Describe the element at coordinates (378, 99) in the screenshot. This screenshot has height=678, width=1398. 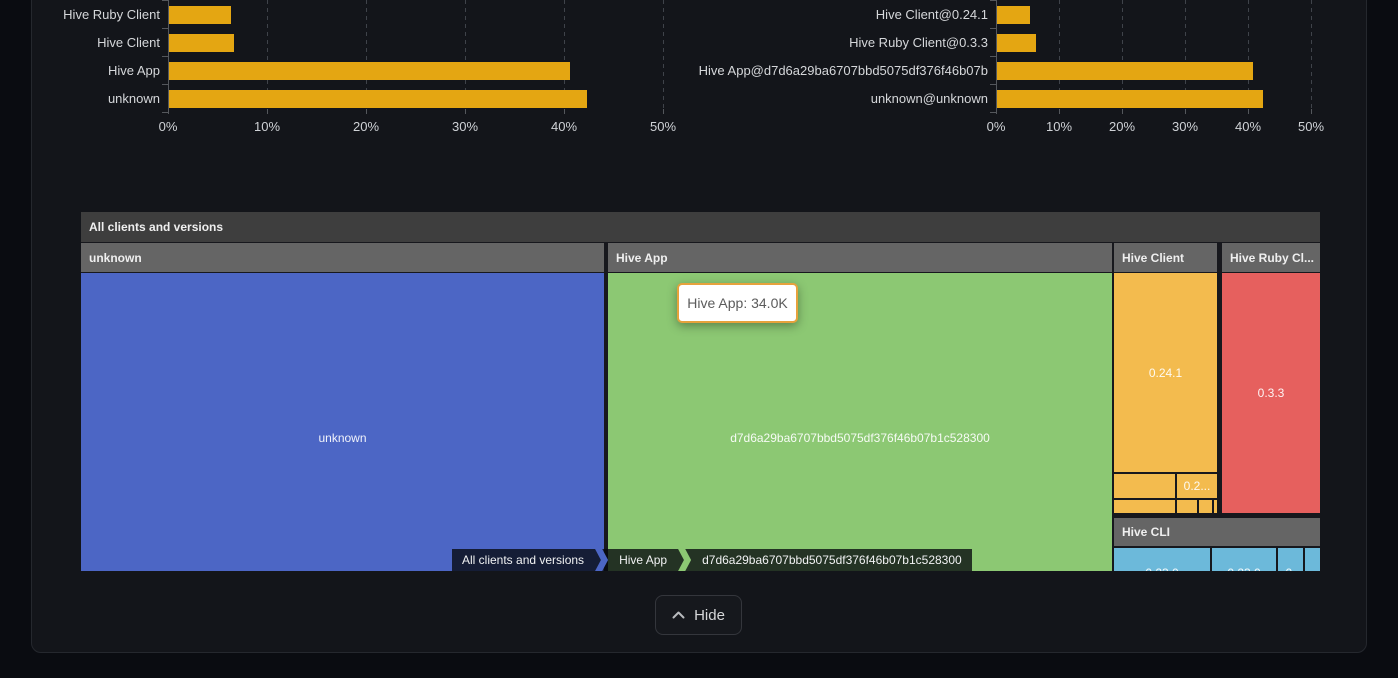
I see `bar-unknown` at that location.